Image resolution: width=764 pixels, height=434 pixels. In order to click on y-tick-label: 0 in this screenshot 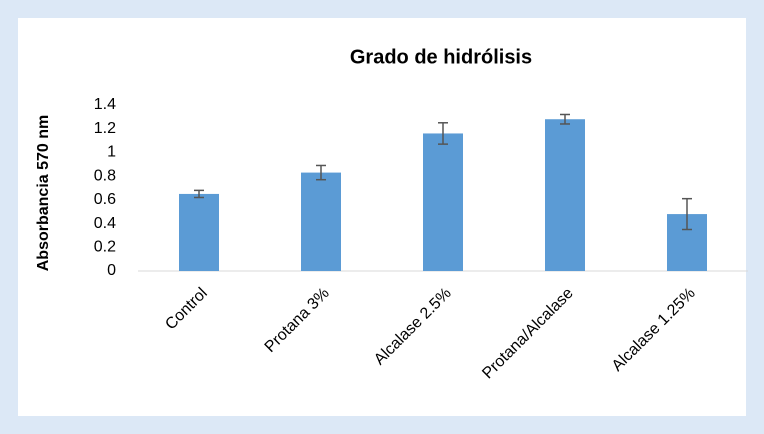, I will do `click(111, 270)`.